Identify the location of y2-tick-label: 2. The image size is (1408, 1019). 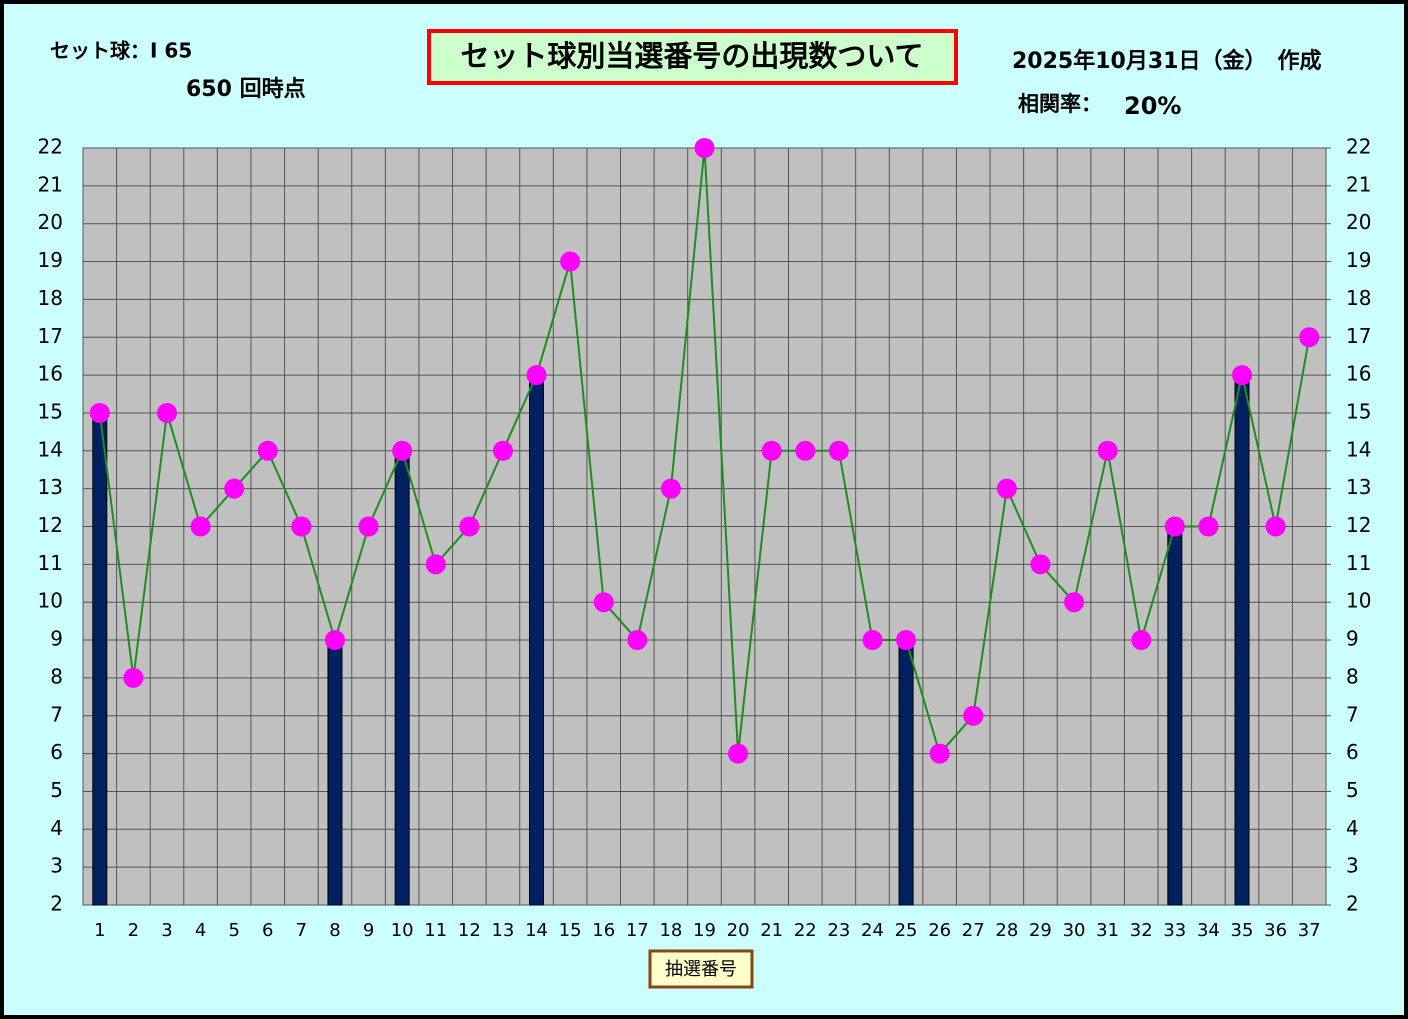
(1352, 904).